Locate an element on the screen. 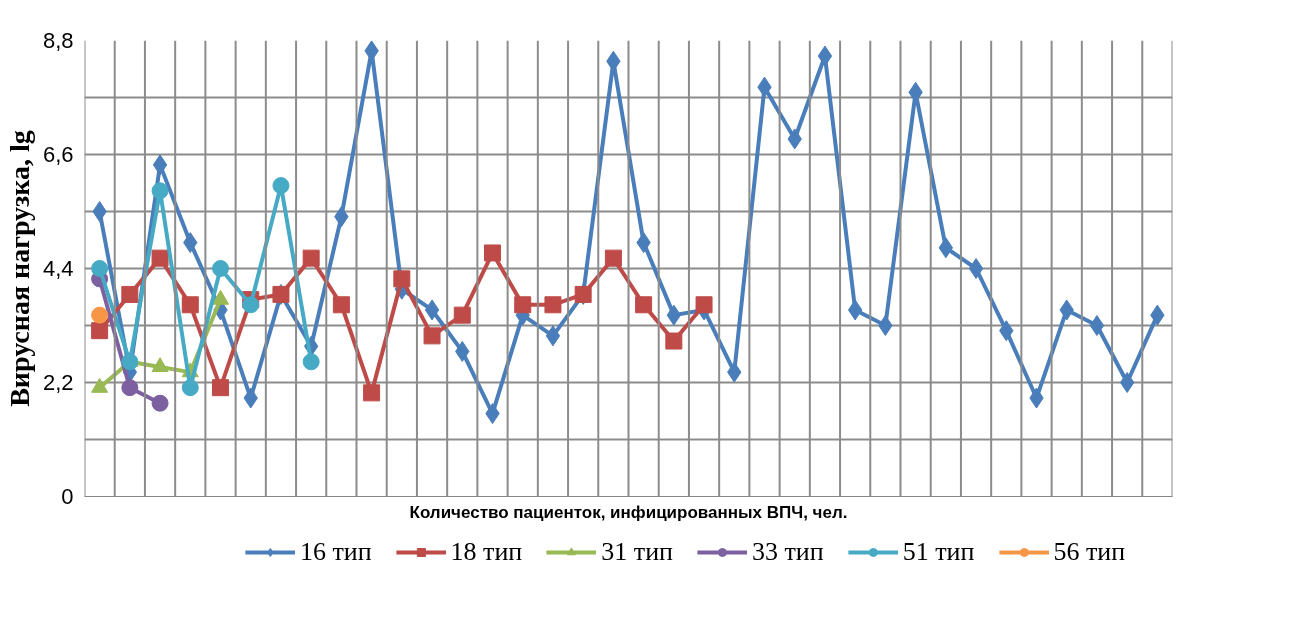  y-tick-label: 0 is located at coordinates (67, 496).